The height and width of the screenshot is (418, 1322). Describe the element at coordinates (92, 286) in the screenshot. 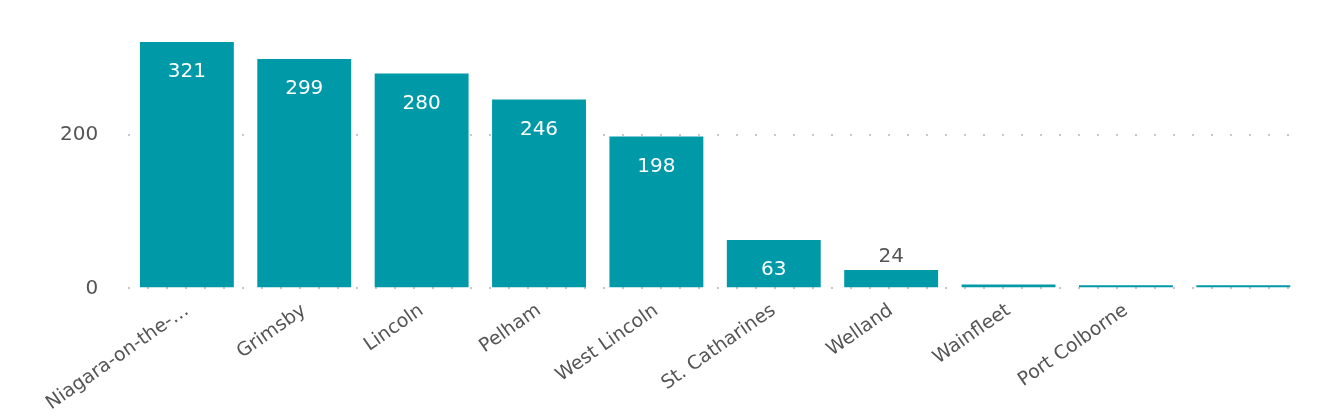

I see `y-tick-label: 0` at that location.